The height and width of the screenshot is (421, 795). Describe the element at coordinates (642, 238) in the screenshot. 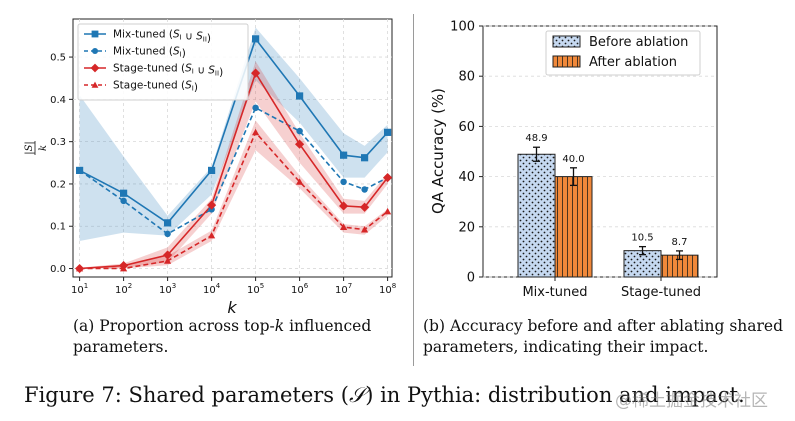

I see `data-label: 10.5` at that location.